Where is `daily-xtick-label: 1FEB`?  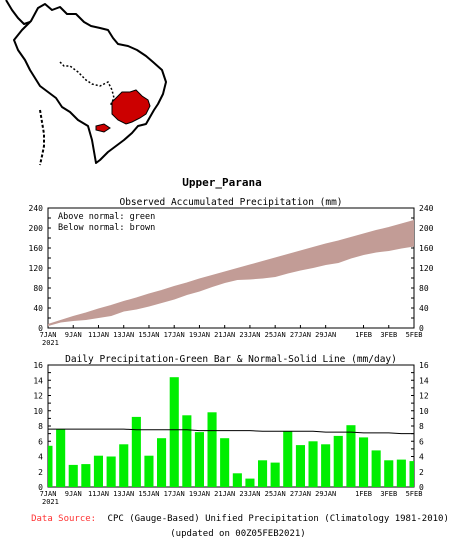 daily-xtick-label: 1FEB is located at coordinates (363, 494).